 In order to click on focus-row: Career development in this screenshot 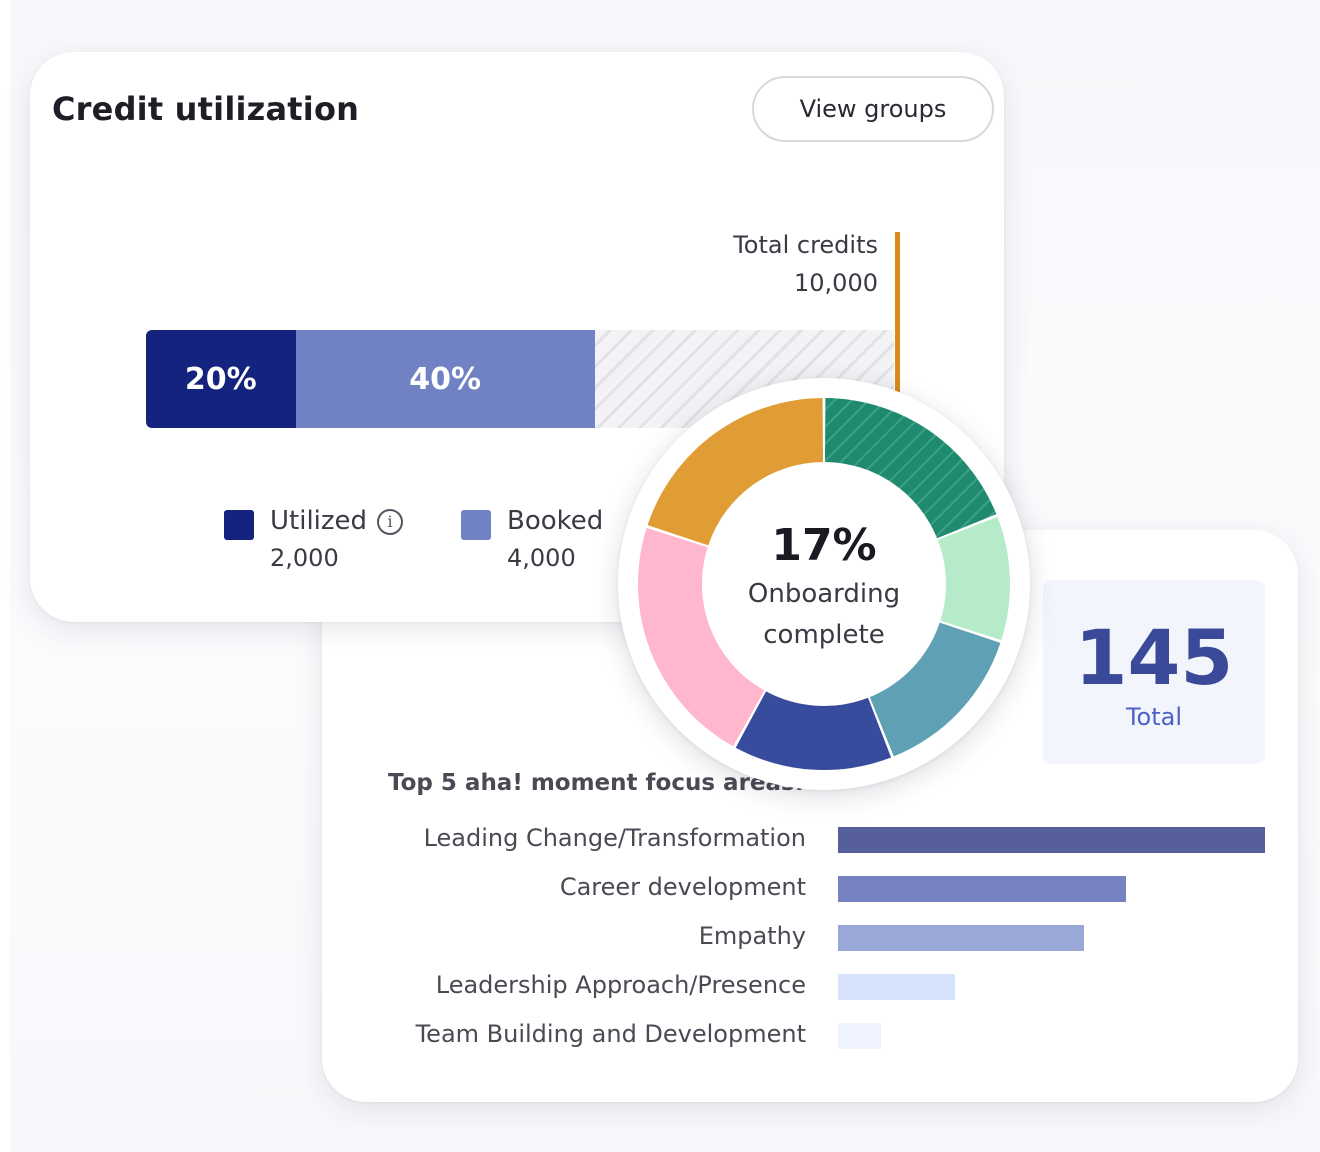, I will do `click(813, 888)`.